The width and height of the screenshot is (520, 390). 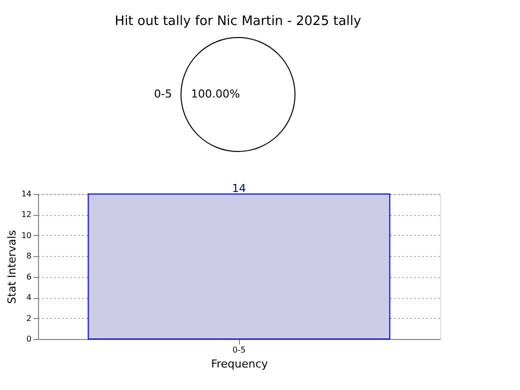 What do you see at coordinates (29, 277) in the screenshot?
I see `y-tick-label: 6` at bounding box center [29, 277].